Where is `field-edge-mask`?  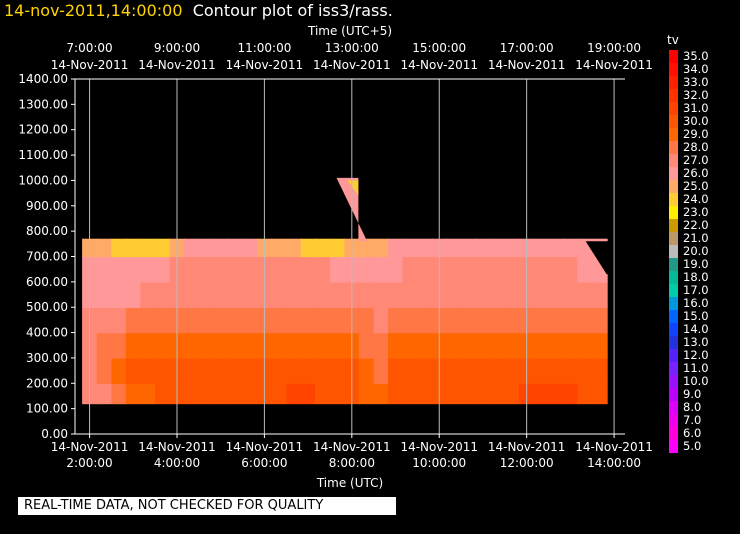 field-edge-mask is located at coordinates (605, 258).